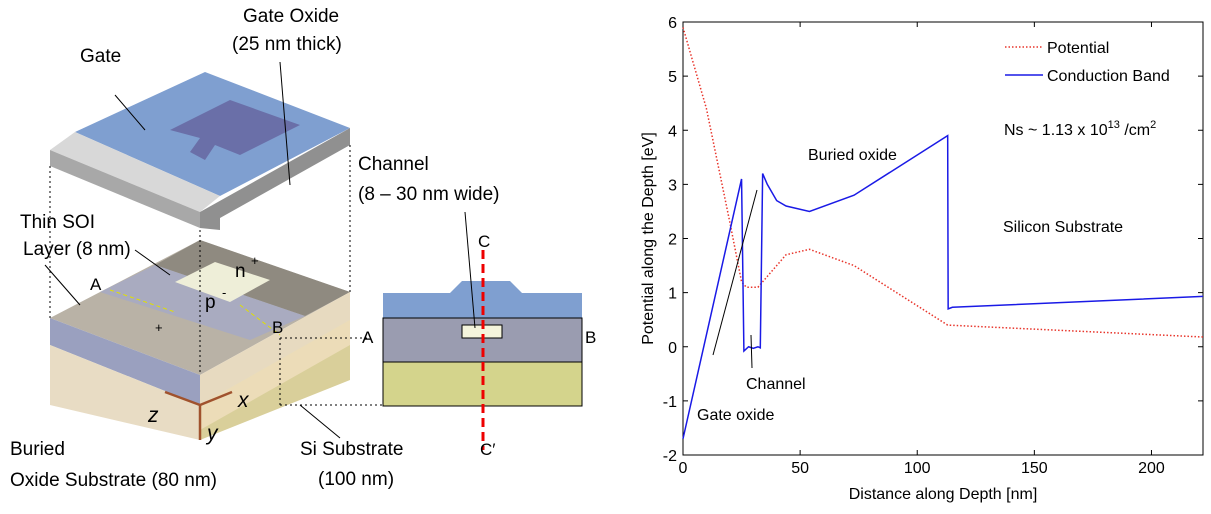  What do you see at coordinates (198, 415) in the screenshot?
I see `axes-arrows` at bounding box center [198, 415].